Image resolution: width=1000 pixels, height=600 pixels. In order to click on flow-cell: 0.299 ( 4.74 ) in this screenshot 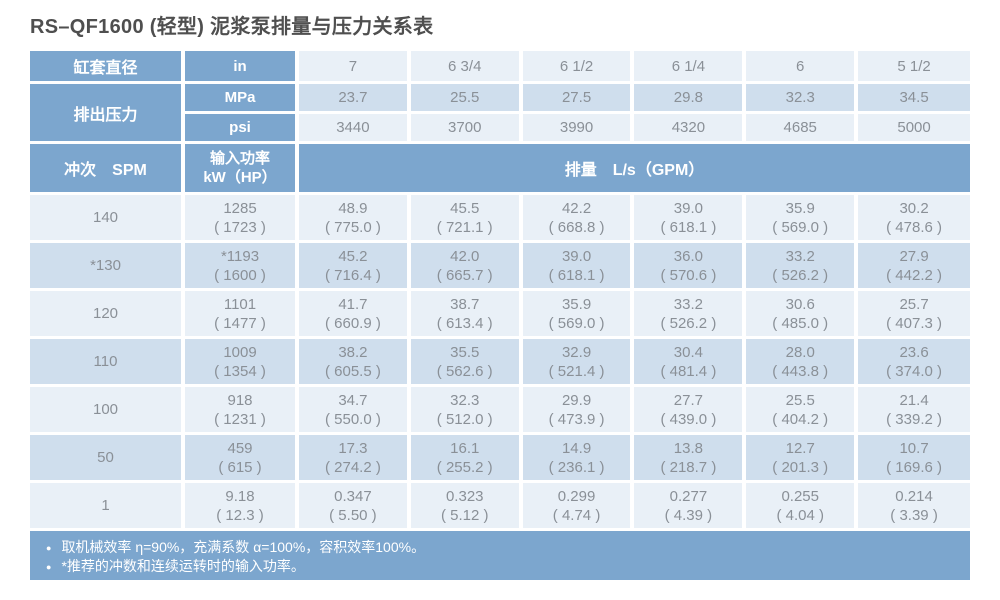, I will do `click(578, 507)`.